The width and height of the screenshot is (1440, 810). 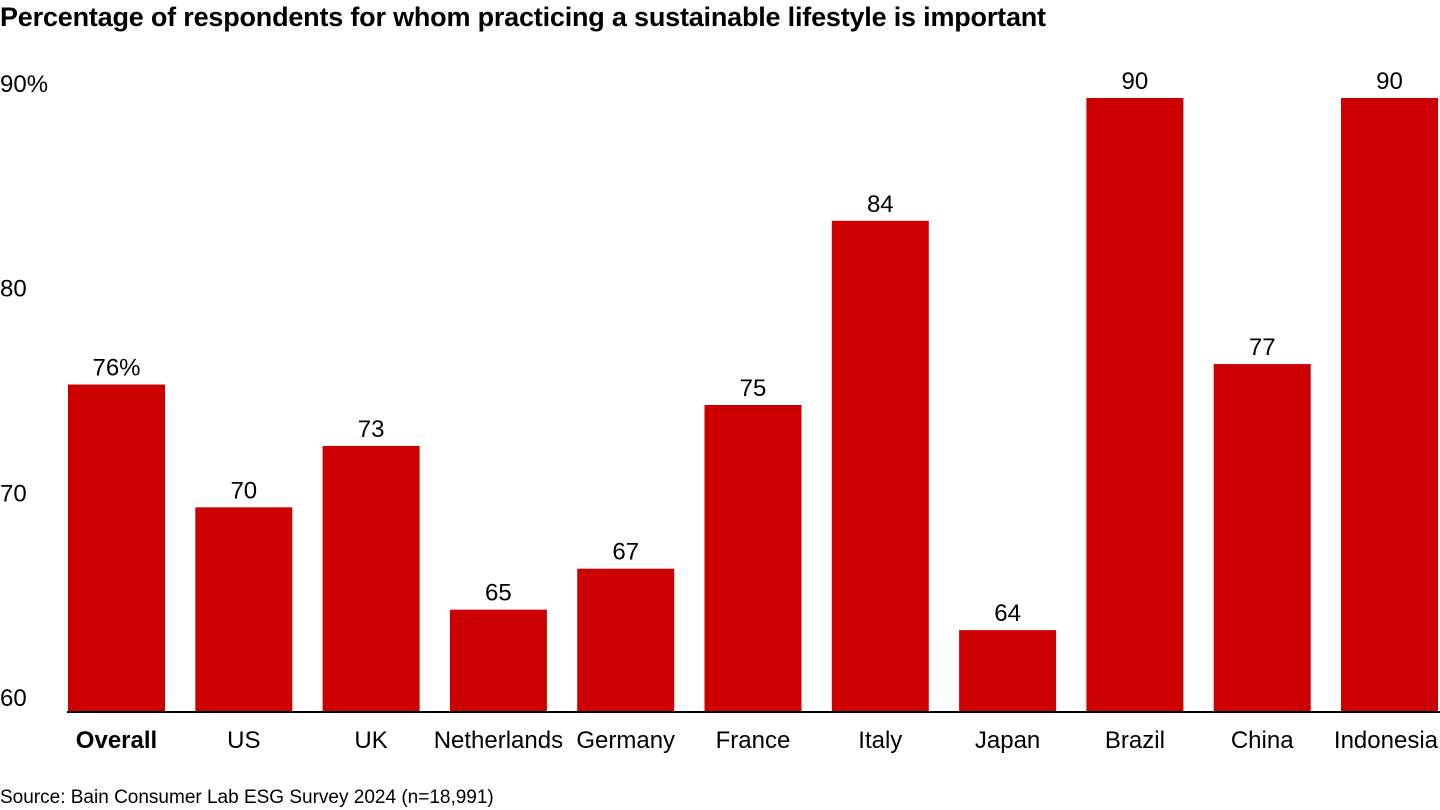 I want to click on data-label: 75, so click(x=753, y=388).